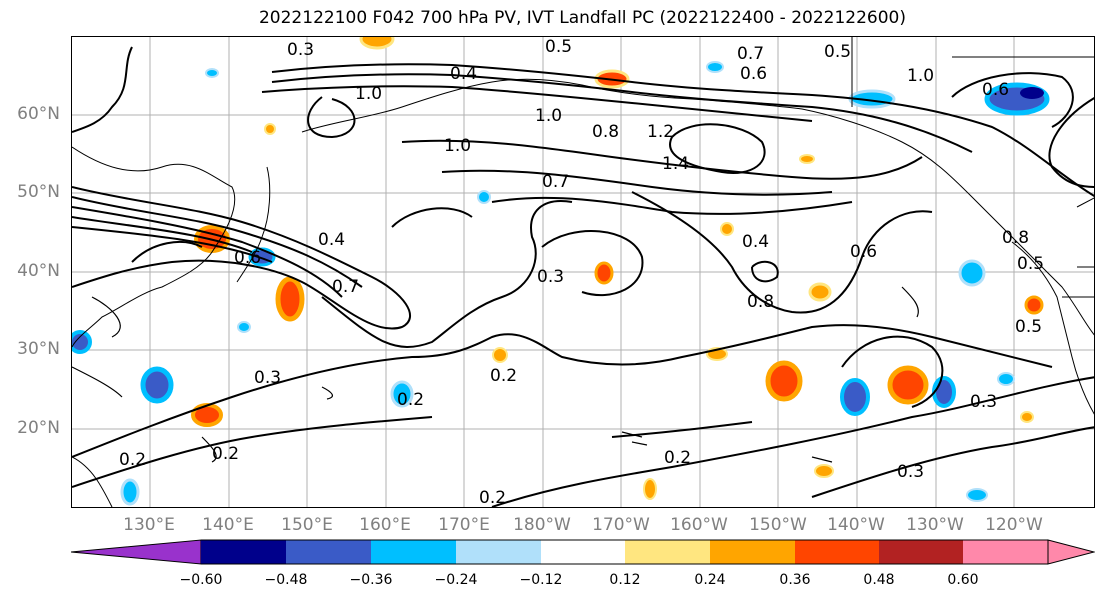 This screenshot has height=601, width=1105. Describe the element at coordinates (963, 580) in the screenshot. I see `colorbar-tick: 0.60` at that location.